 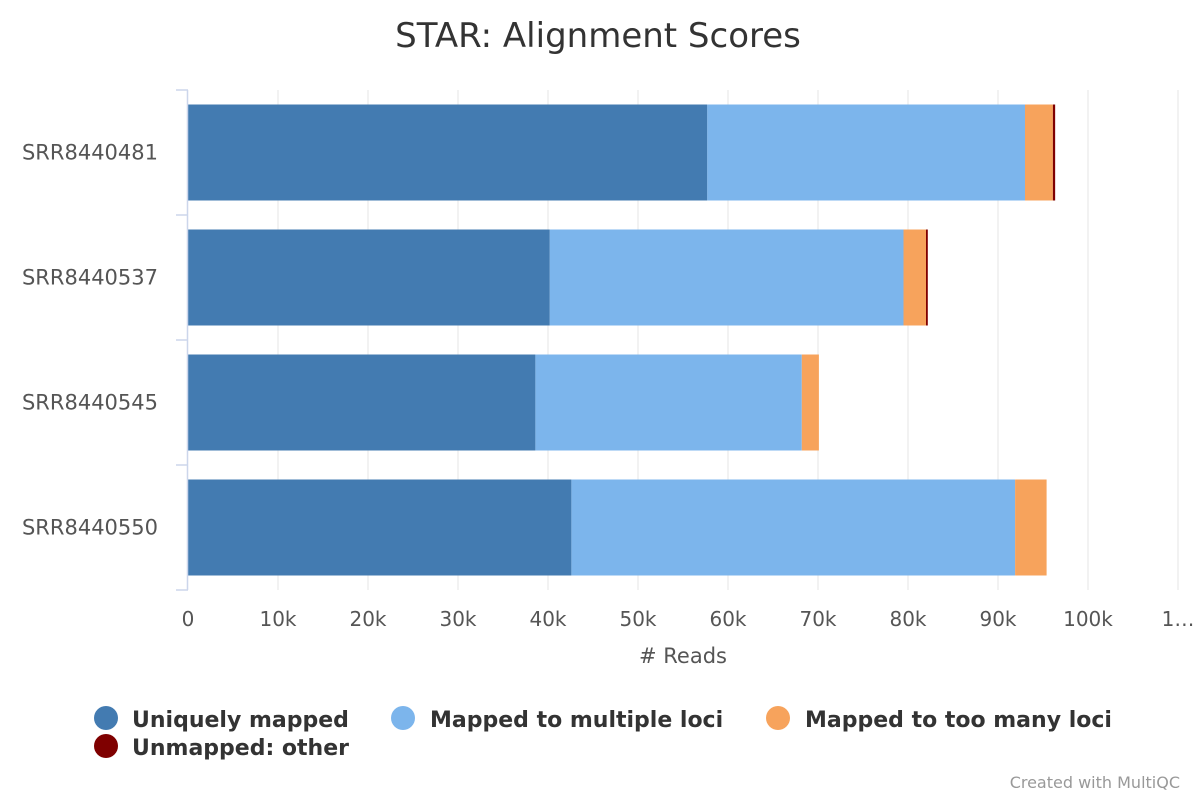 What do you see at coordinates (90, 153) in the screenshot?
I see `category-label: SRR8440481` at bounding box center [90, 153].